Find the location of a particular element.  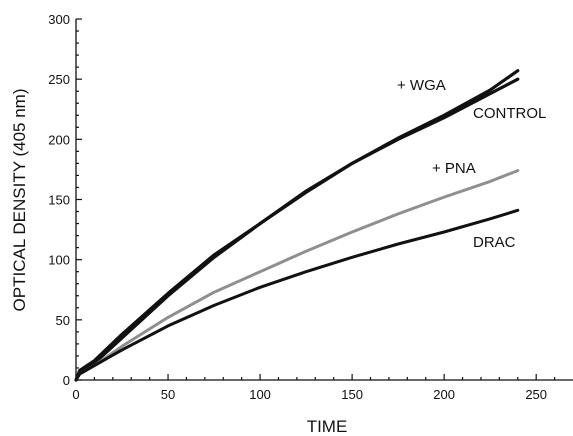

y-tick-label: 300 is located at coordinates (59, 19).